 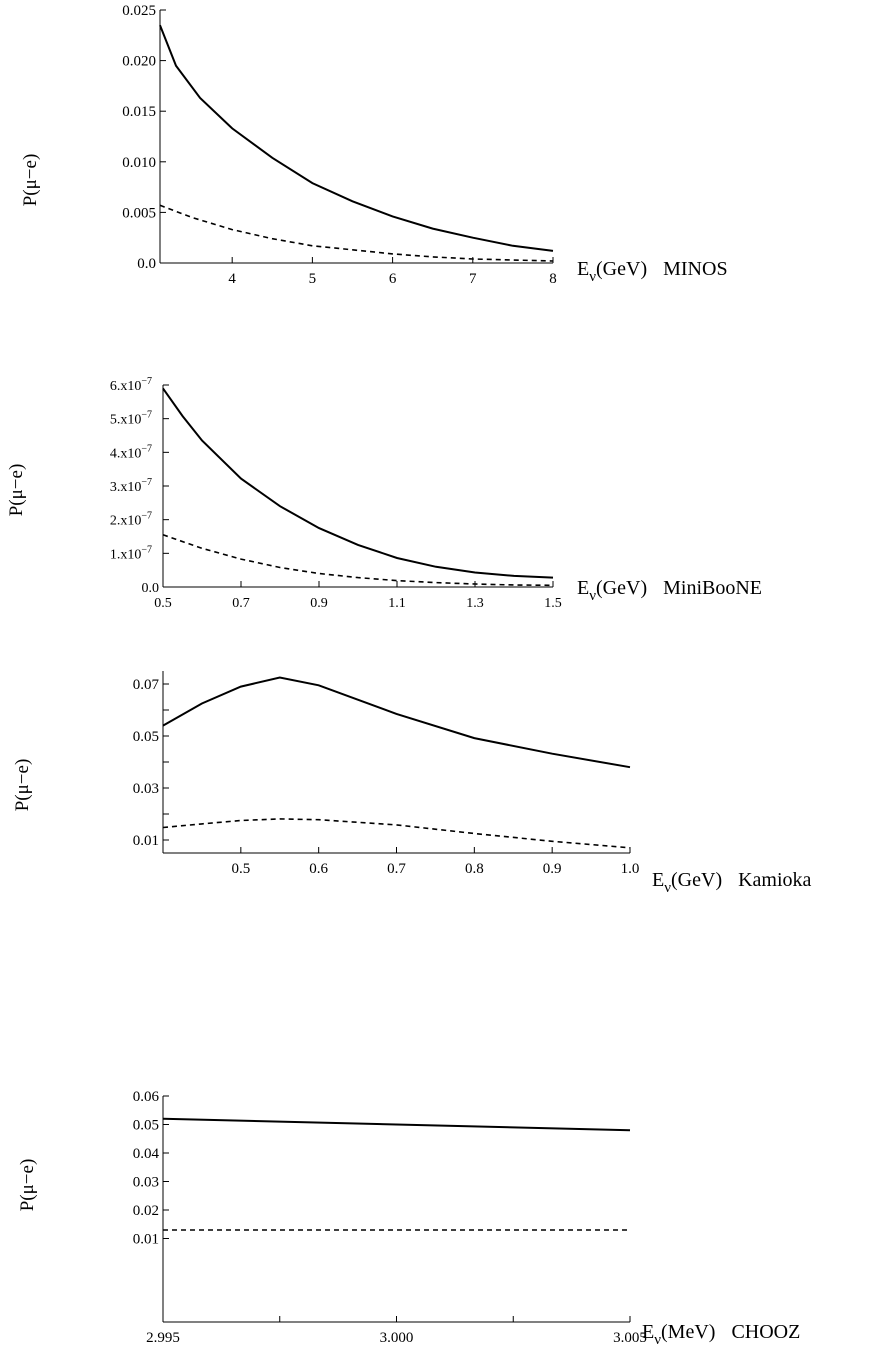 I want to click on x-tick-label: 3.000, so click(x=397, y=1338).